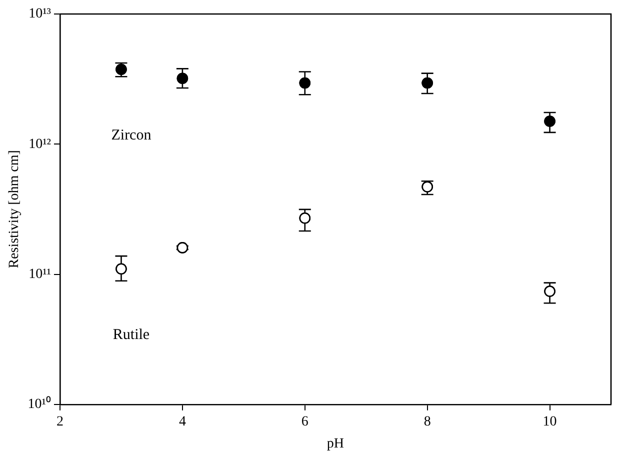 This screenshot has width=621, height=454. I want to click on y-tick-label: 10¹³, so click(39, 14).